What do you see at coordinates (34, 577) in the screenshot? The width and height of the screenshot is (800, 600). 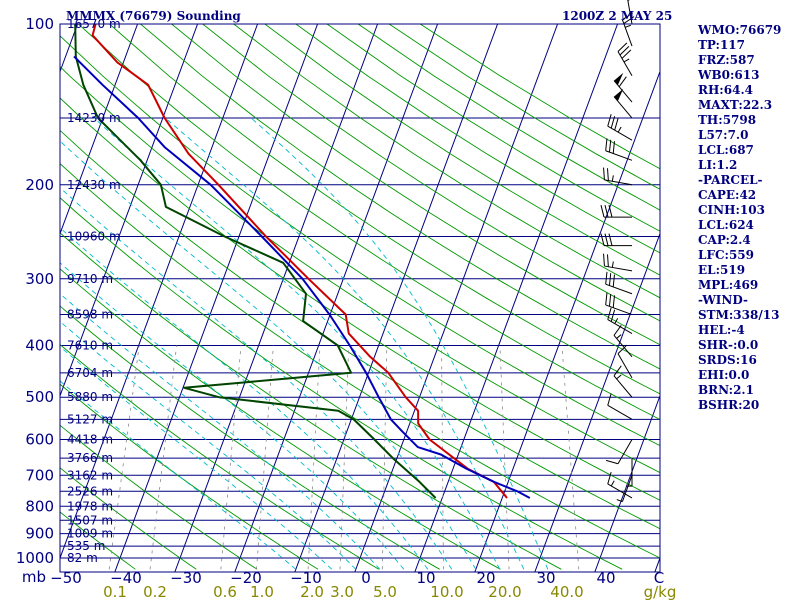 I see `pressure-label: mb` at bounding box center [34, 577].